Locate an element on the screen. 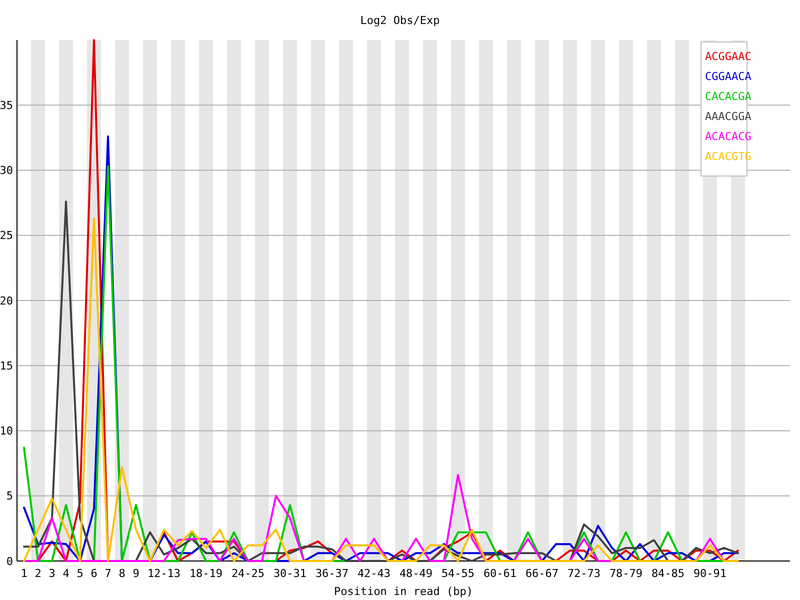 Image resolution: width=800 pixels, height=600 pixels. y-tick-label: 10 is located at coordinates (6, 431).